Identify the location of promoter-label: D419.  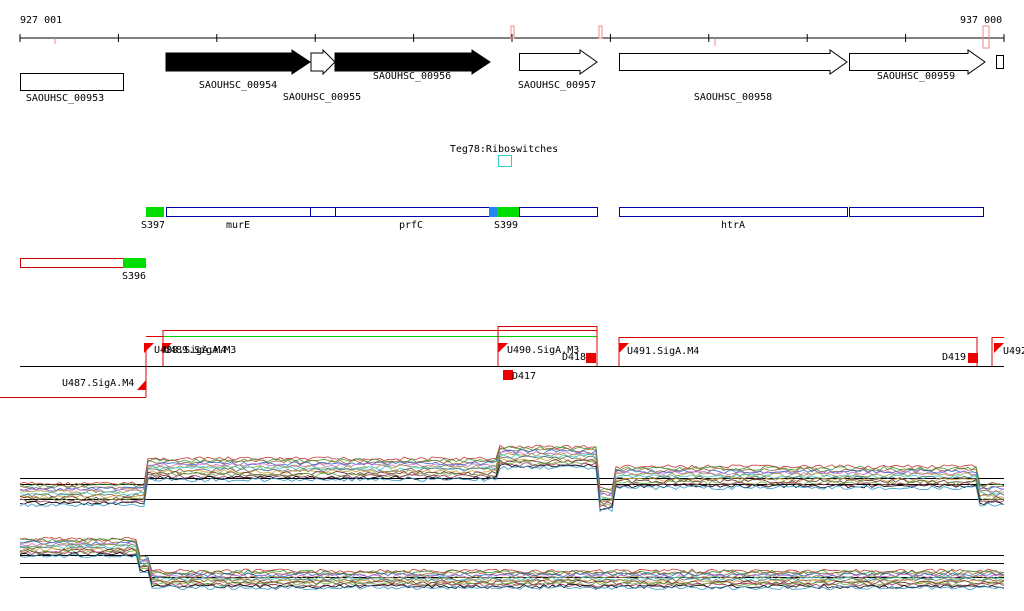
(954, 357).